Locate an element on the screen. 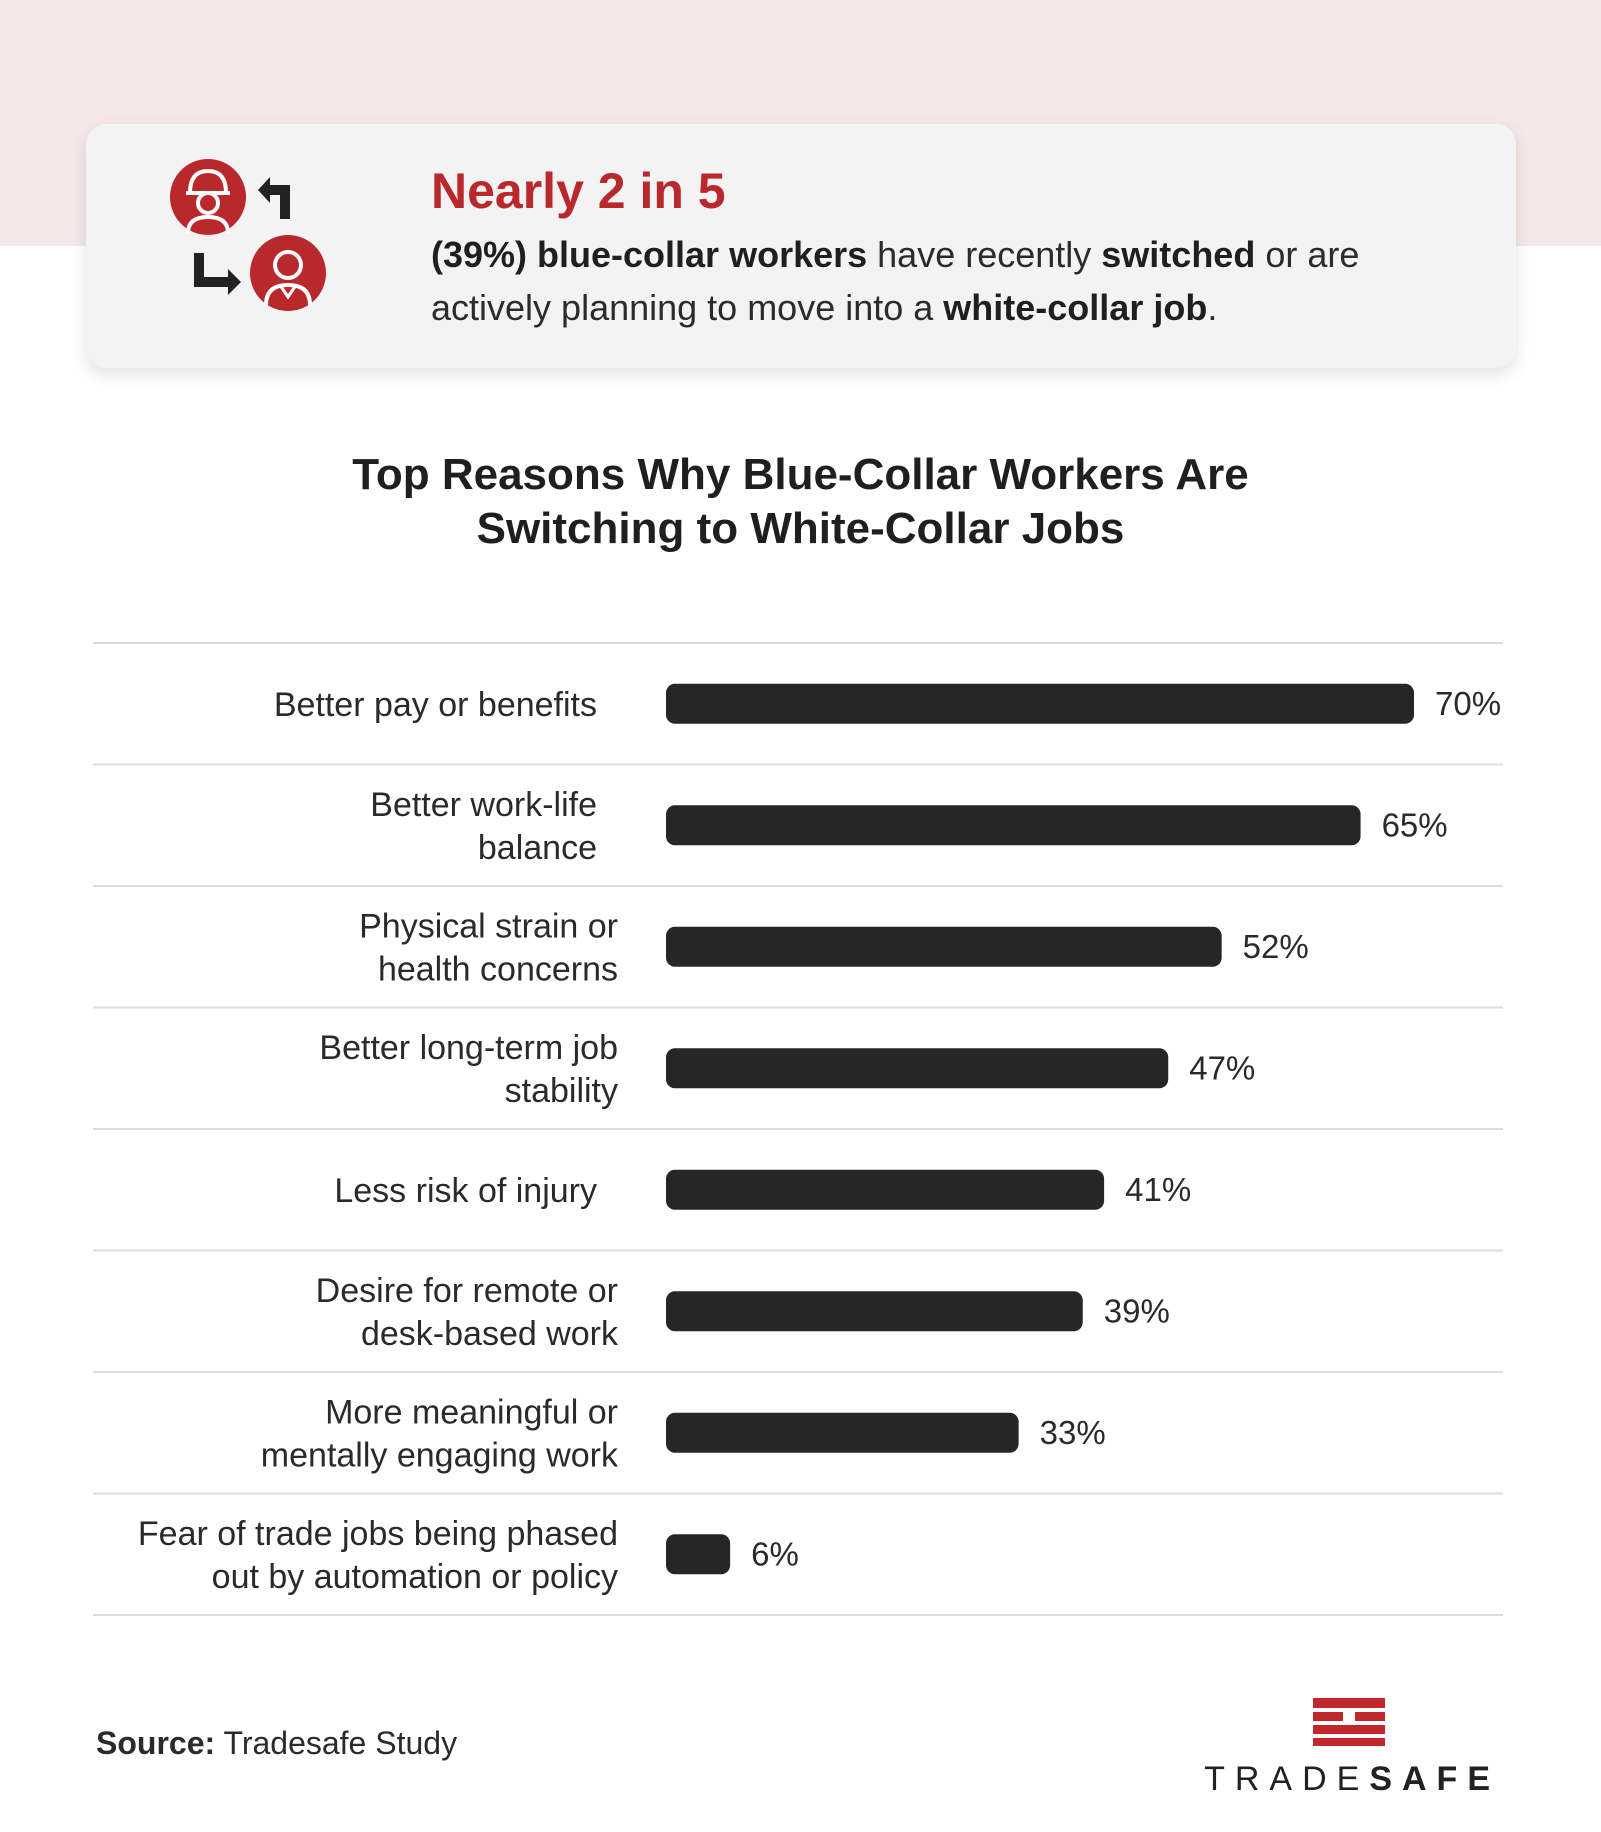 This screenshot has height=1832, width=1601. category-label: More meaningful or is located at coordinates (471, 1412).